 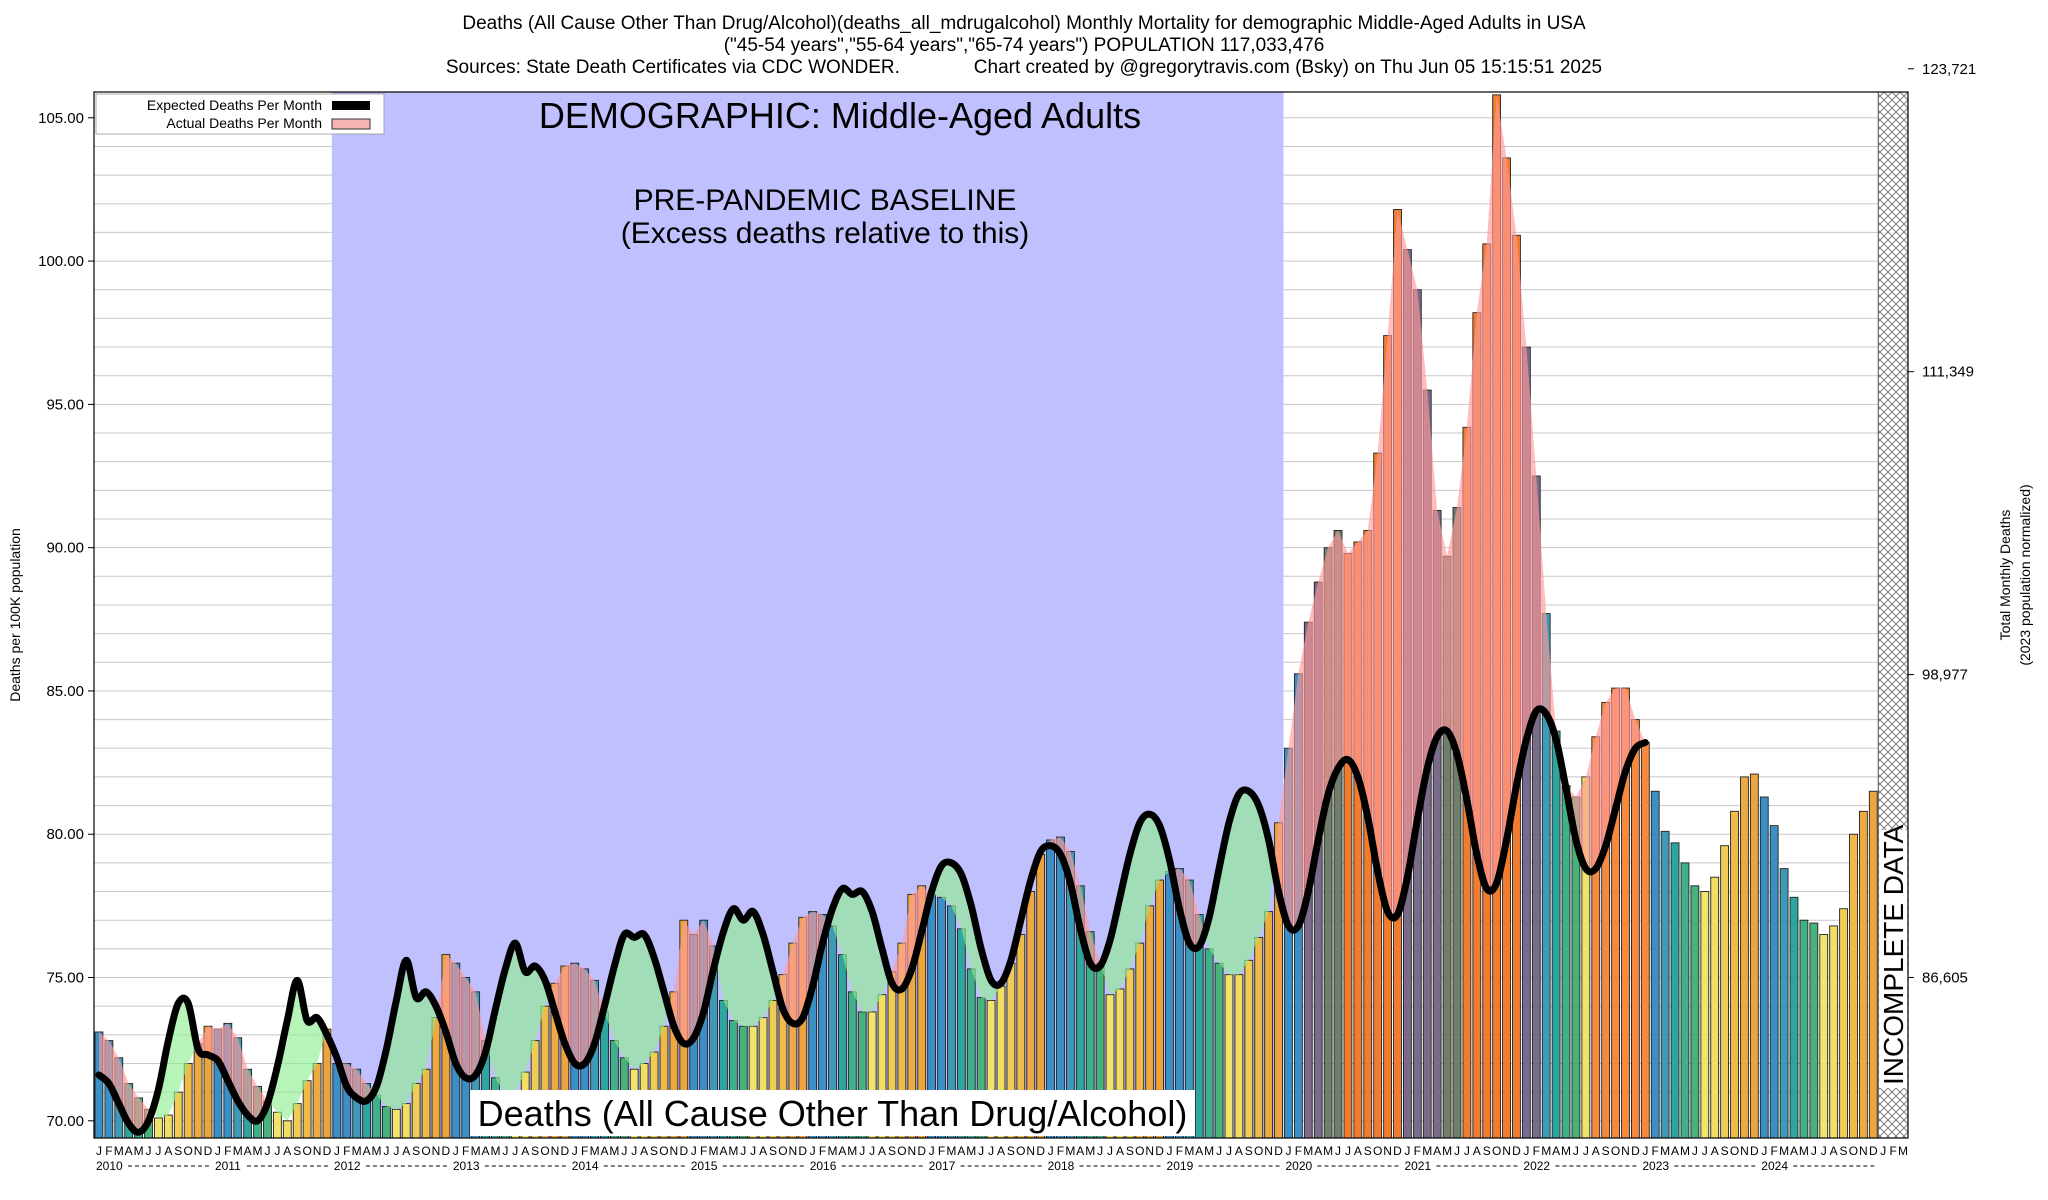 I want to click on y2-tick-label: 123,721, so click(x=1949, y=69).